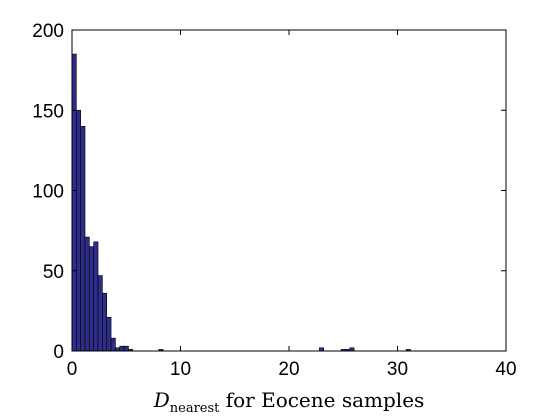 Image resolution: width=560 pixels, height=420 pixels. I want to click on y-tick-label: 50, so click(53, 272).